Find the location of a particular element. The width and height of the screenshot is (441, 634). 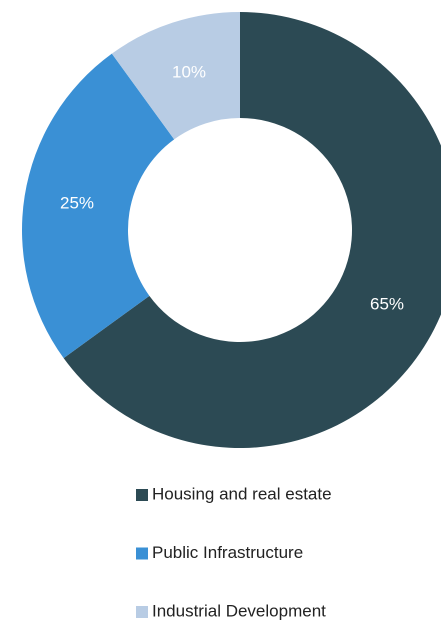

legend-label: Public Infrastructure is located at coordinates (227, 552).